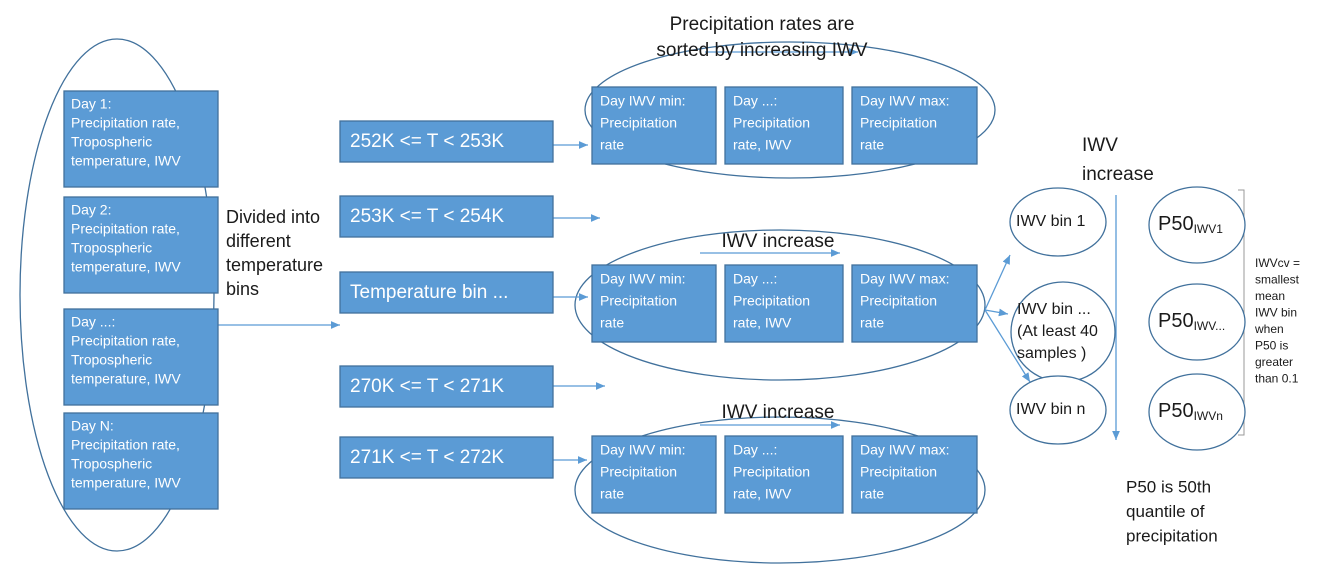 The height and width of the screenshot is (564, 1320). Describe the element at coordinates (1270, 296) in the screenshot. I see `iwvcv-note: mean` at that location.